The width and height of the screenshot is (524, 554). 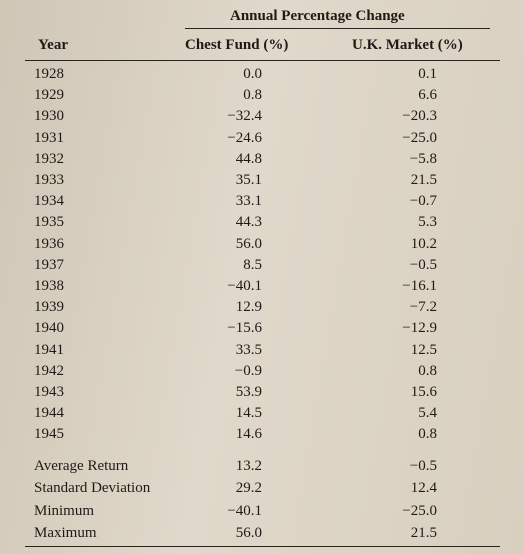 I want to click on column-header: U.K. Market (%), so click(x=407, y=45).